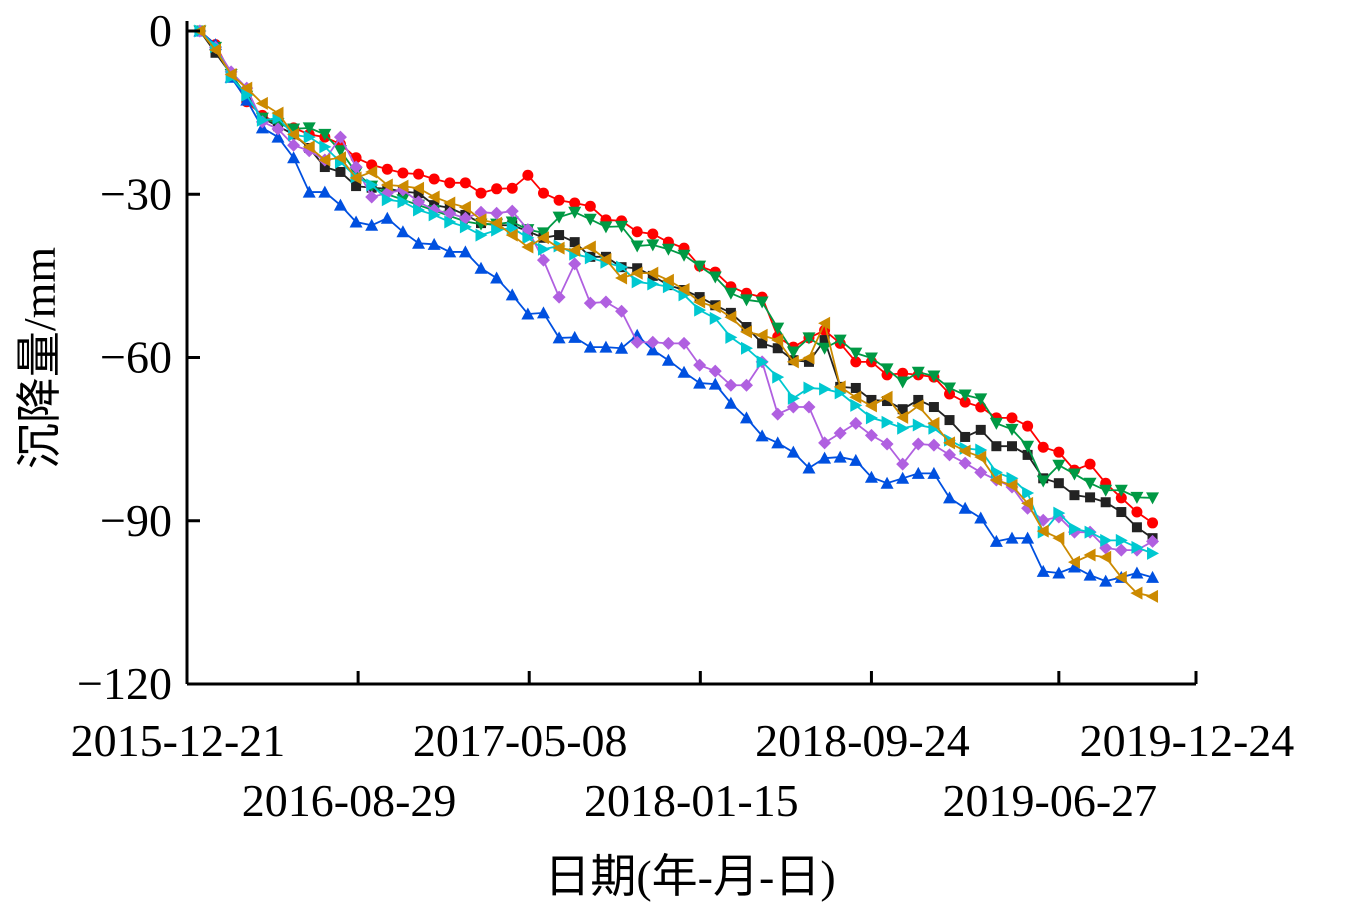 The image size is (1348, 911). I want to click on x-tick-label: 2018-01-15, so click(691, 800).